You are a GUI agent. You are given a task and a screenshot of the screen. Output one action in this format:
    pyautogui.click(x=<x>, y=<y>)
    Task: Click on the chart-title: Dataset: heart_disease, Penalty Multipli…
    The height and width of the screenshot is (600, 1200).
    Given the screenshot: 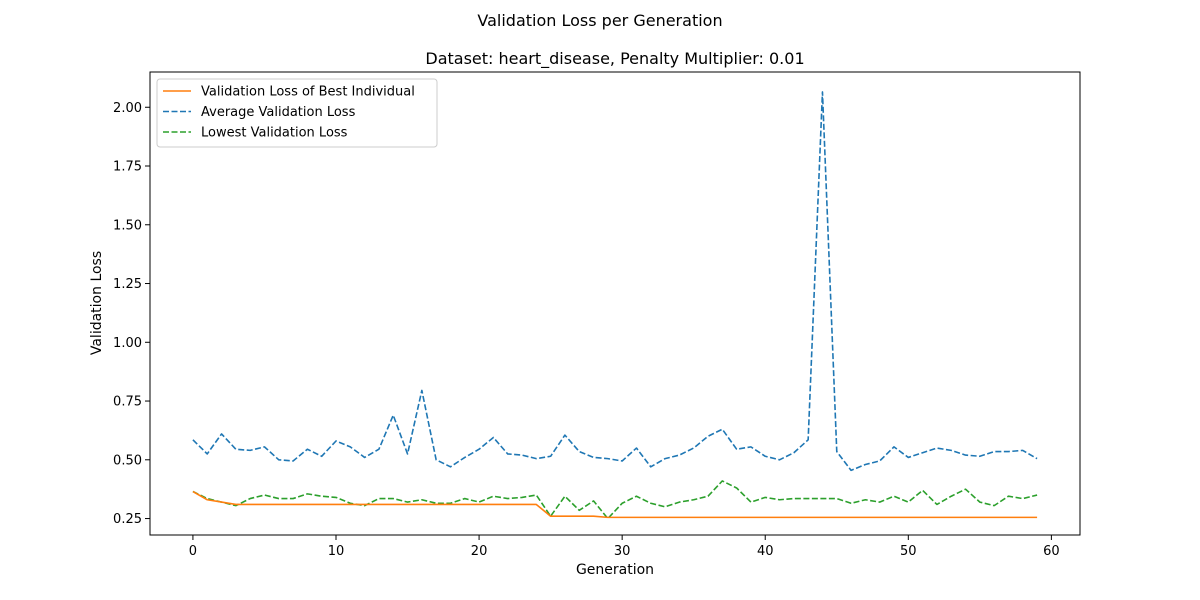 What is the action you would take?
    pyautogui.click(x=614, y=59)
    